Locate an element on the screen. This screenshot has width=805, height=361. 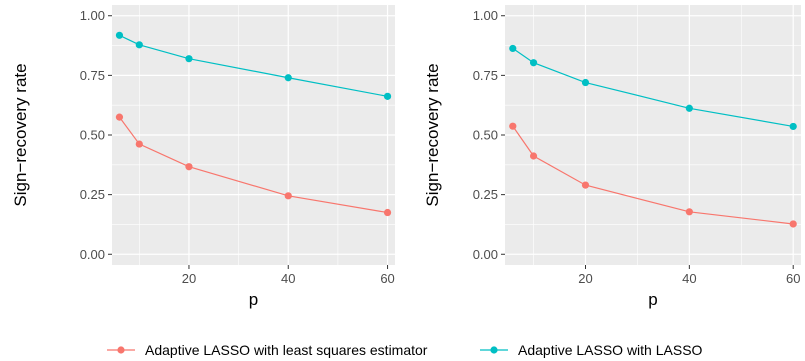
legend-item-2: Adaptive LASSO with LASSO is located at coordinates (591, 350).